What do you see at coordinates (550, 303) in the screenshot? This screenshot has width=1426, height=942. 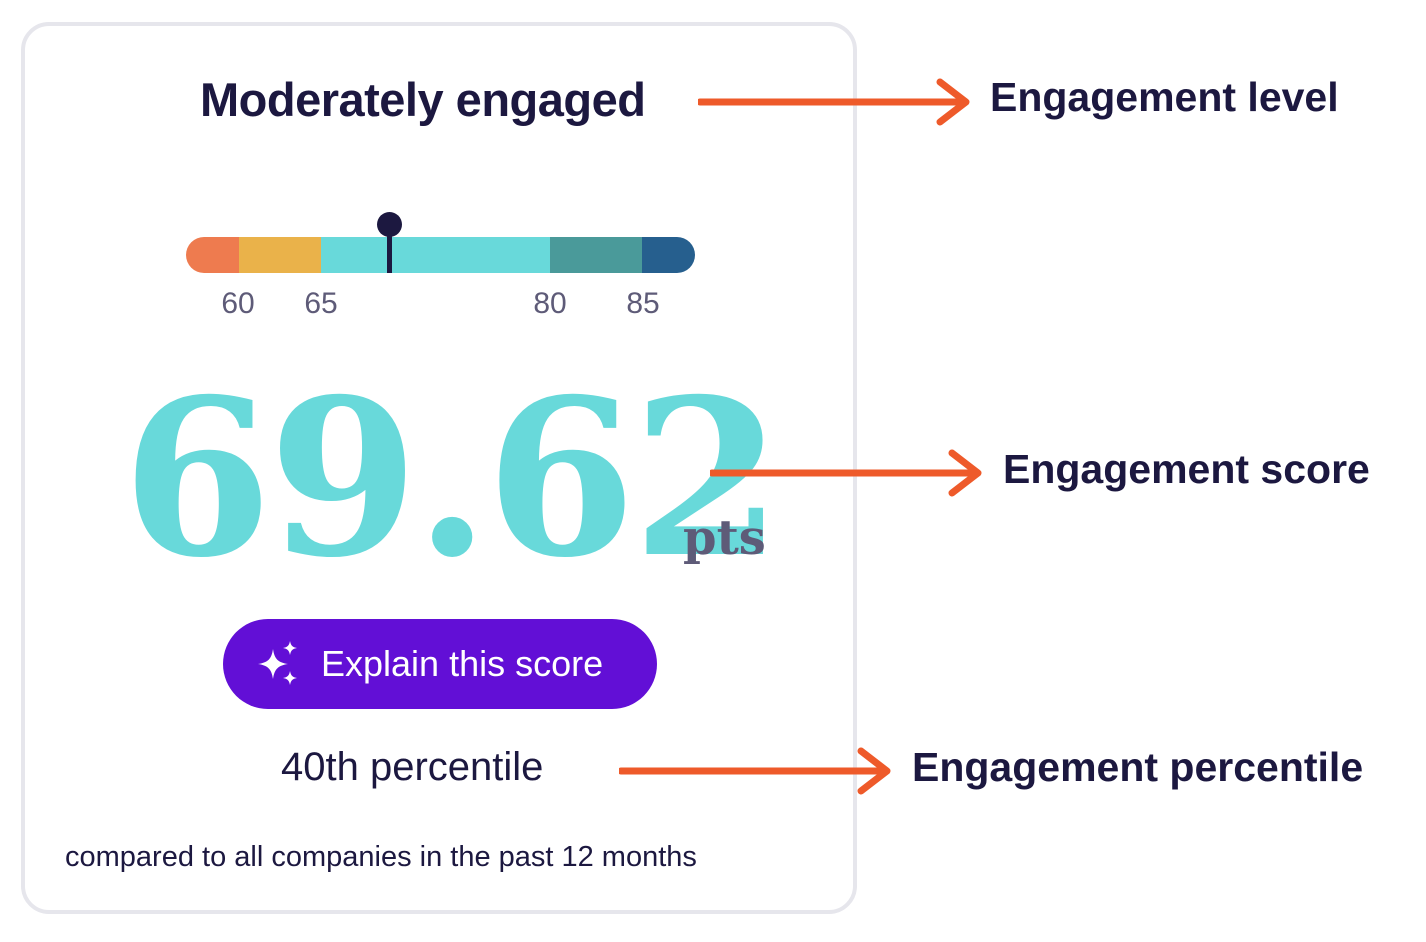 I see `scale-tick-80: 80` at bounding box center [550, 303].